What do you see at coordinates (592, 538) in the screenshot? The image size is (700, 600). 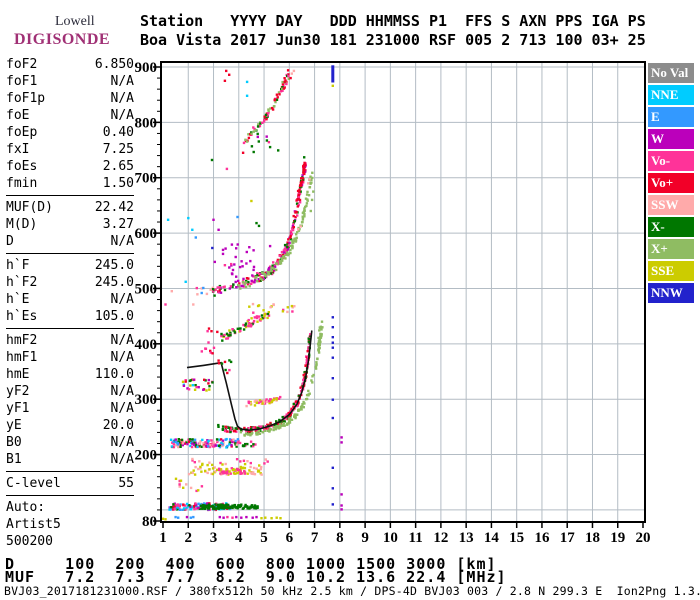 I see `svg-text: 18` at bounding box center [592, 538].